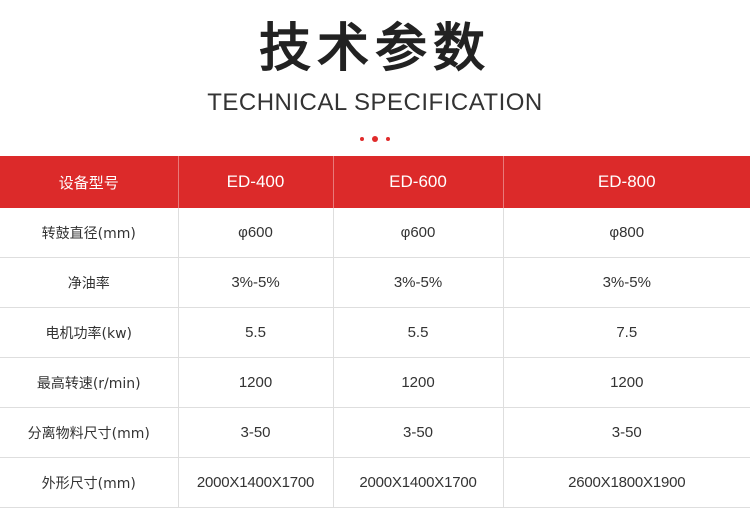 This screenshot has height=520, width=750. What do you see at coordinates (375, 102) in the screenshot?
I see `page-subtitle: TECHNICAL SPECIFICATION` at bounding box center [375, 102].